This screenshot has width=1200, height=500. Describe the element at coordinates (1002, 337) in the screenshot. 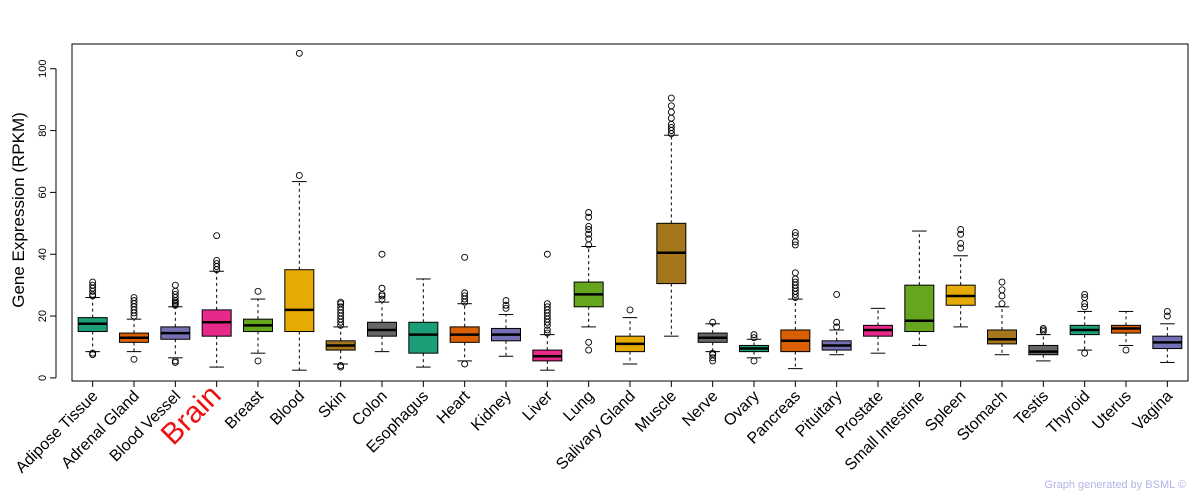

I see `box-stomach` at that location.